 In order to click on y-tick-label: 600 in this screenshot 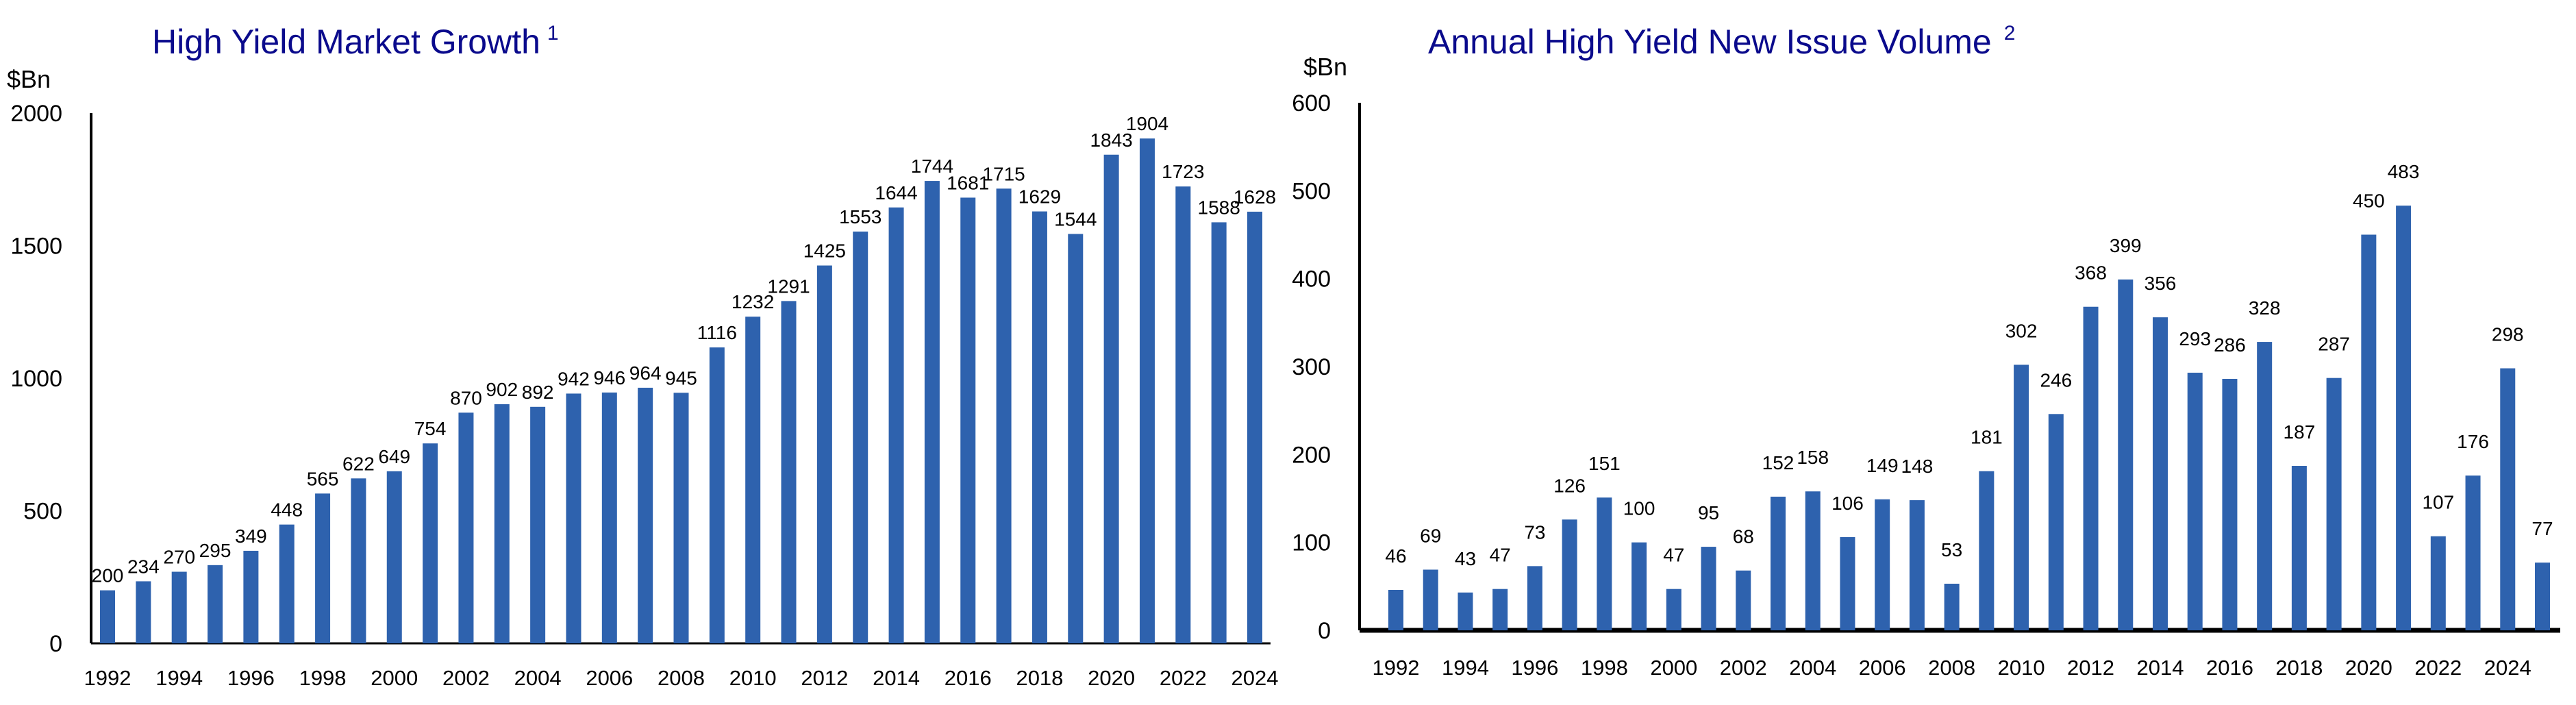, I will do `click(1311, 103)`.